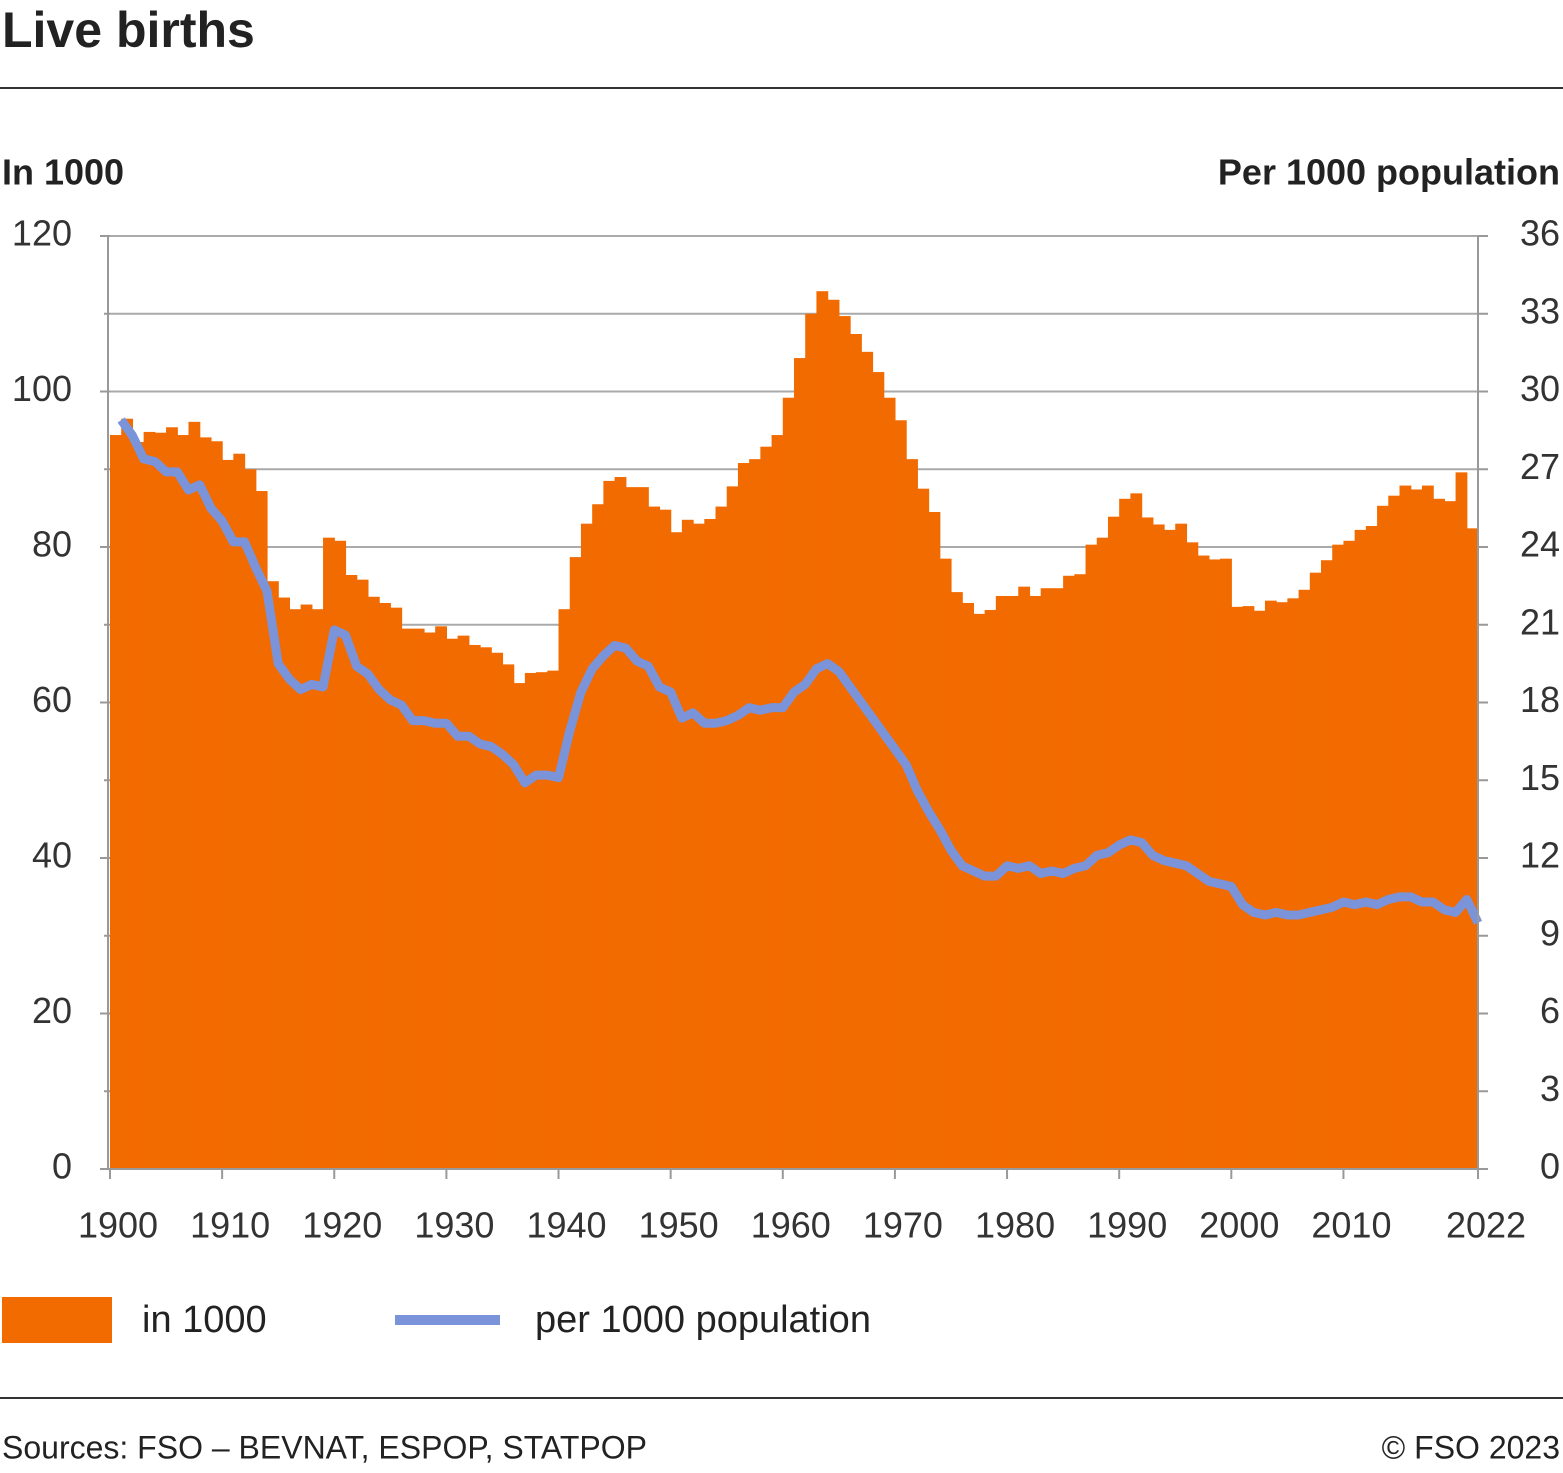  What do you see at coordinates (1540, 855) in the screenshot?
I see `y2-tick-label: 12` at bounding box center [1540, 855].